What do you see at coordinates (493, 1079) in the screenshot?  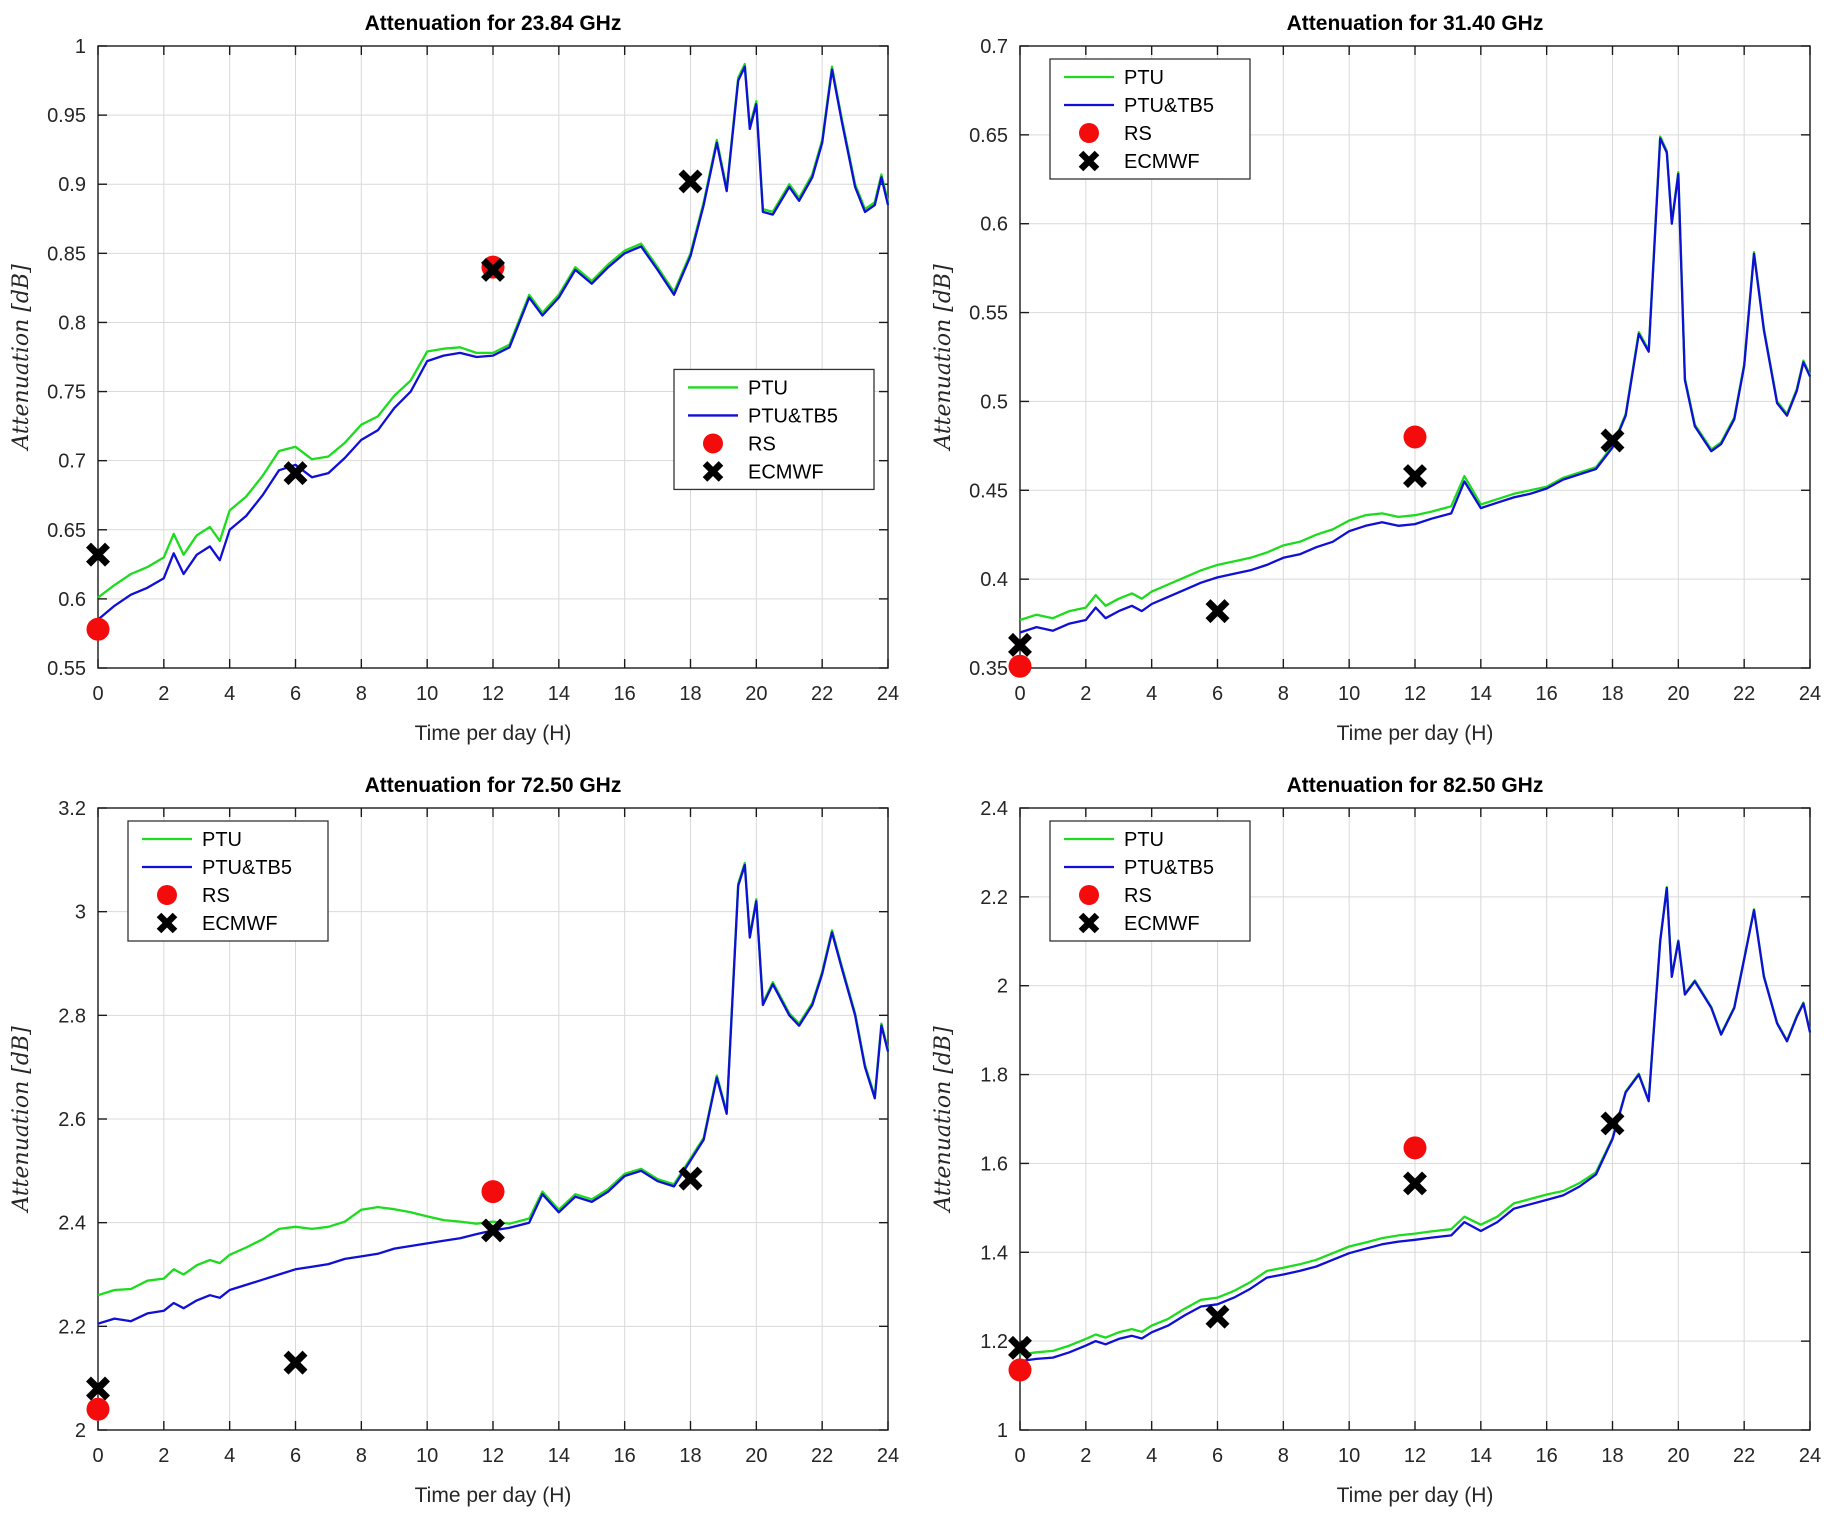 I see `ptu-line` at bounding box center [493, 1079].